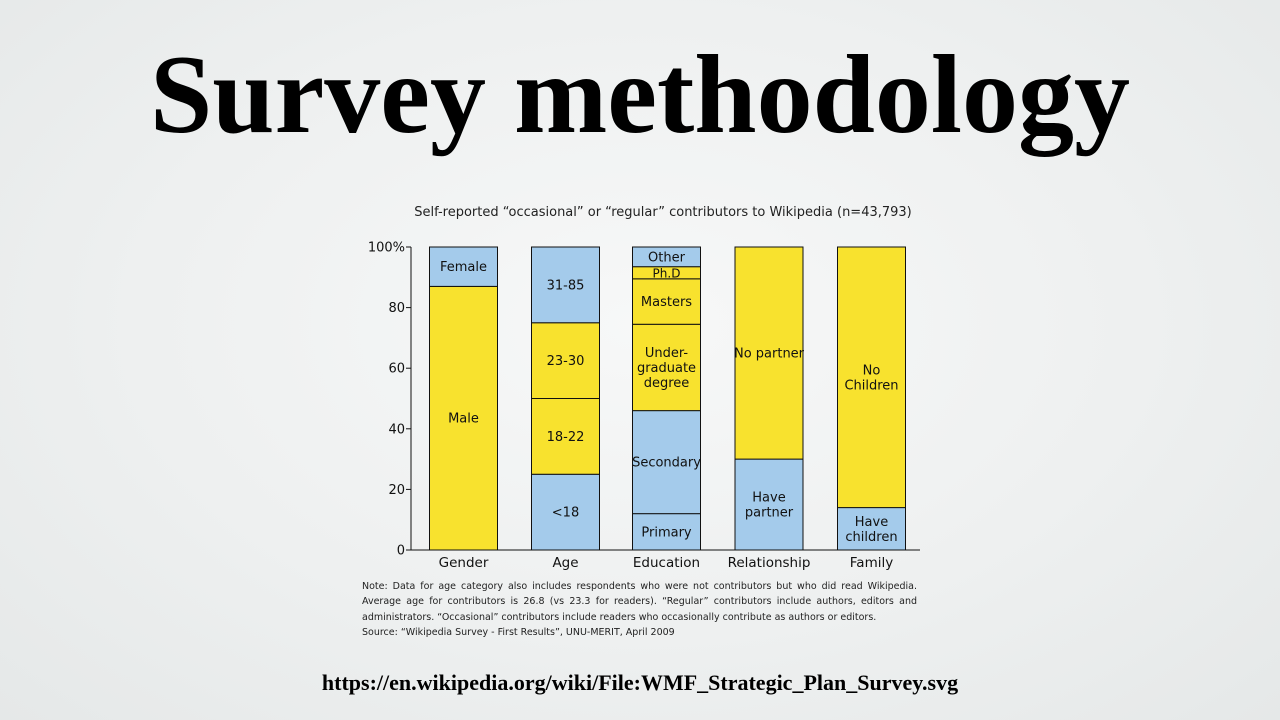 The image size is (1280, 720). I want to click on segment-label: Other, so click(667, 257).